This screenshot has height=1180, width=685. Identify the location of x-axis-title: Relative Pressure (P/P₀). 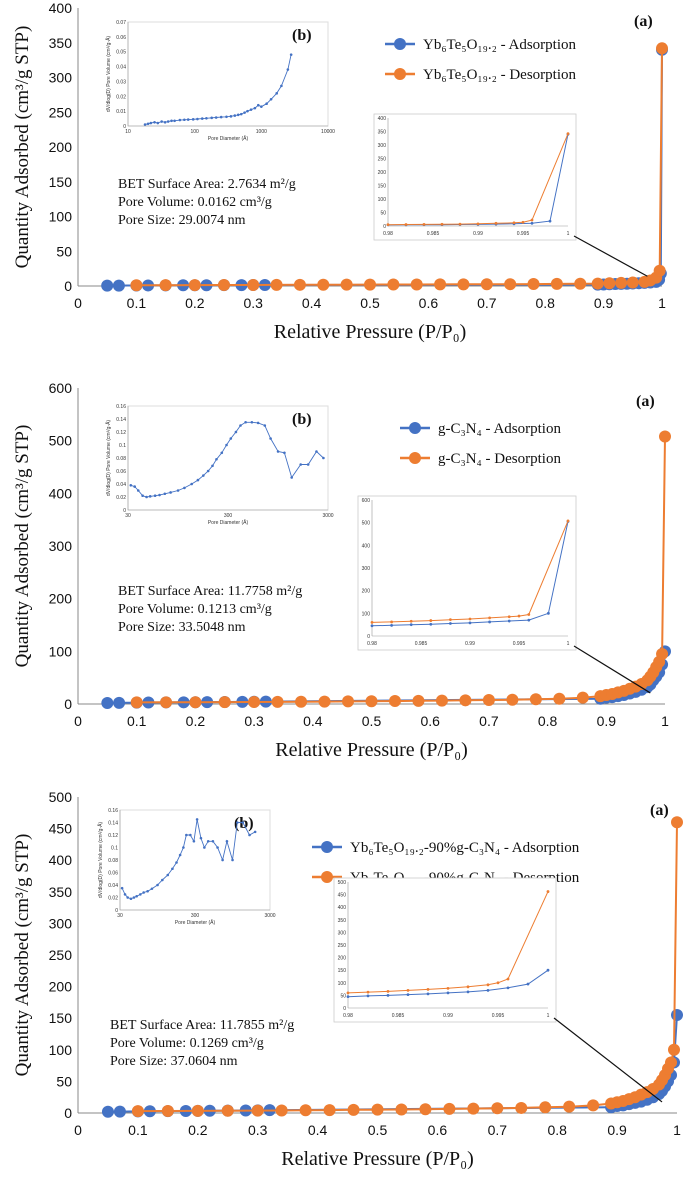
(377, 1159).